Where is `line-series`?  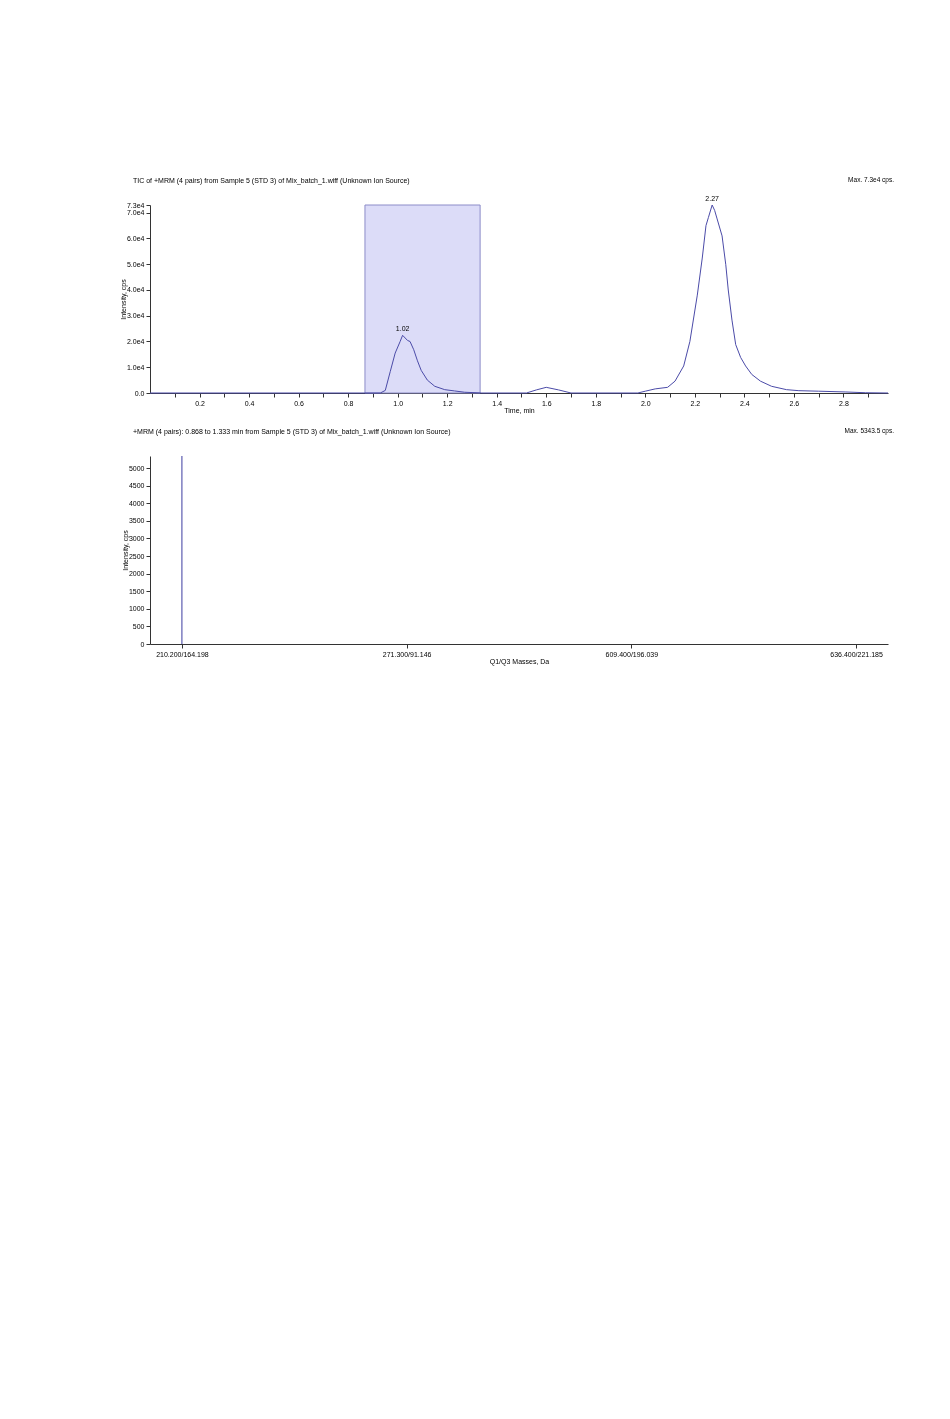 line-series is located at coordinates (519, 299).